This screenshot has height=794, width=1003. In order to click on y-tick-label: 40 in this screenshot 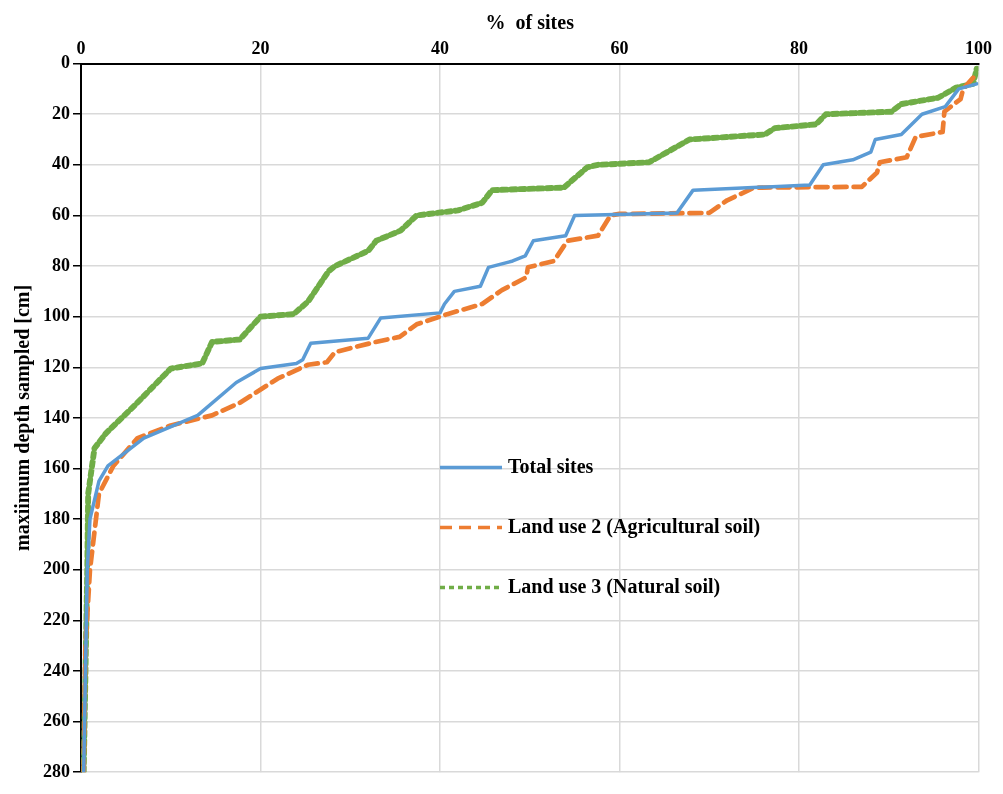, I will do `click(61, 163)`.